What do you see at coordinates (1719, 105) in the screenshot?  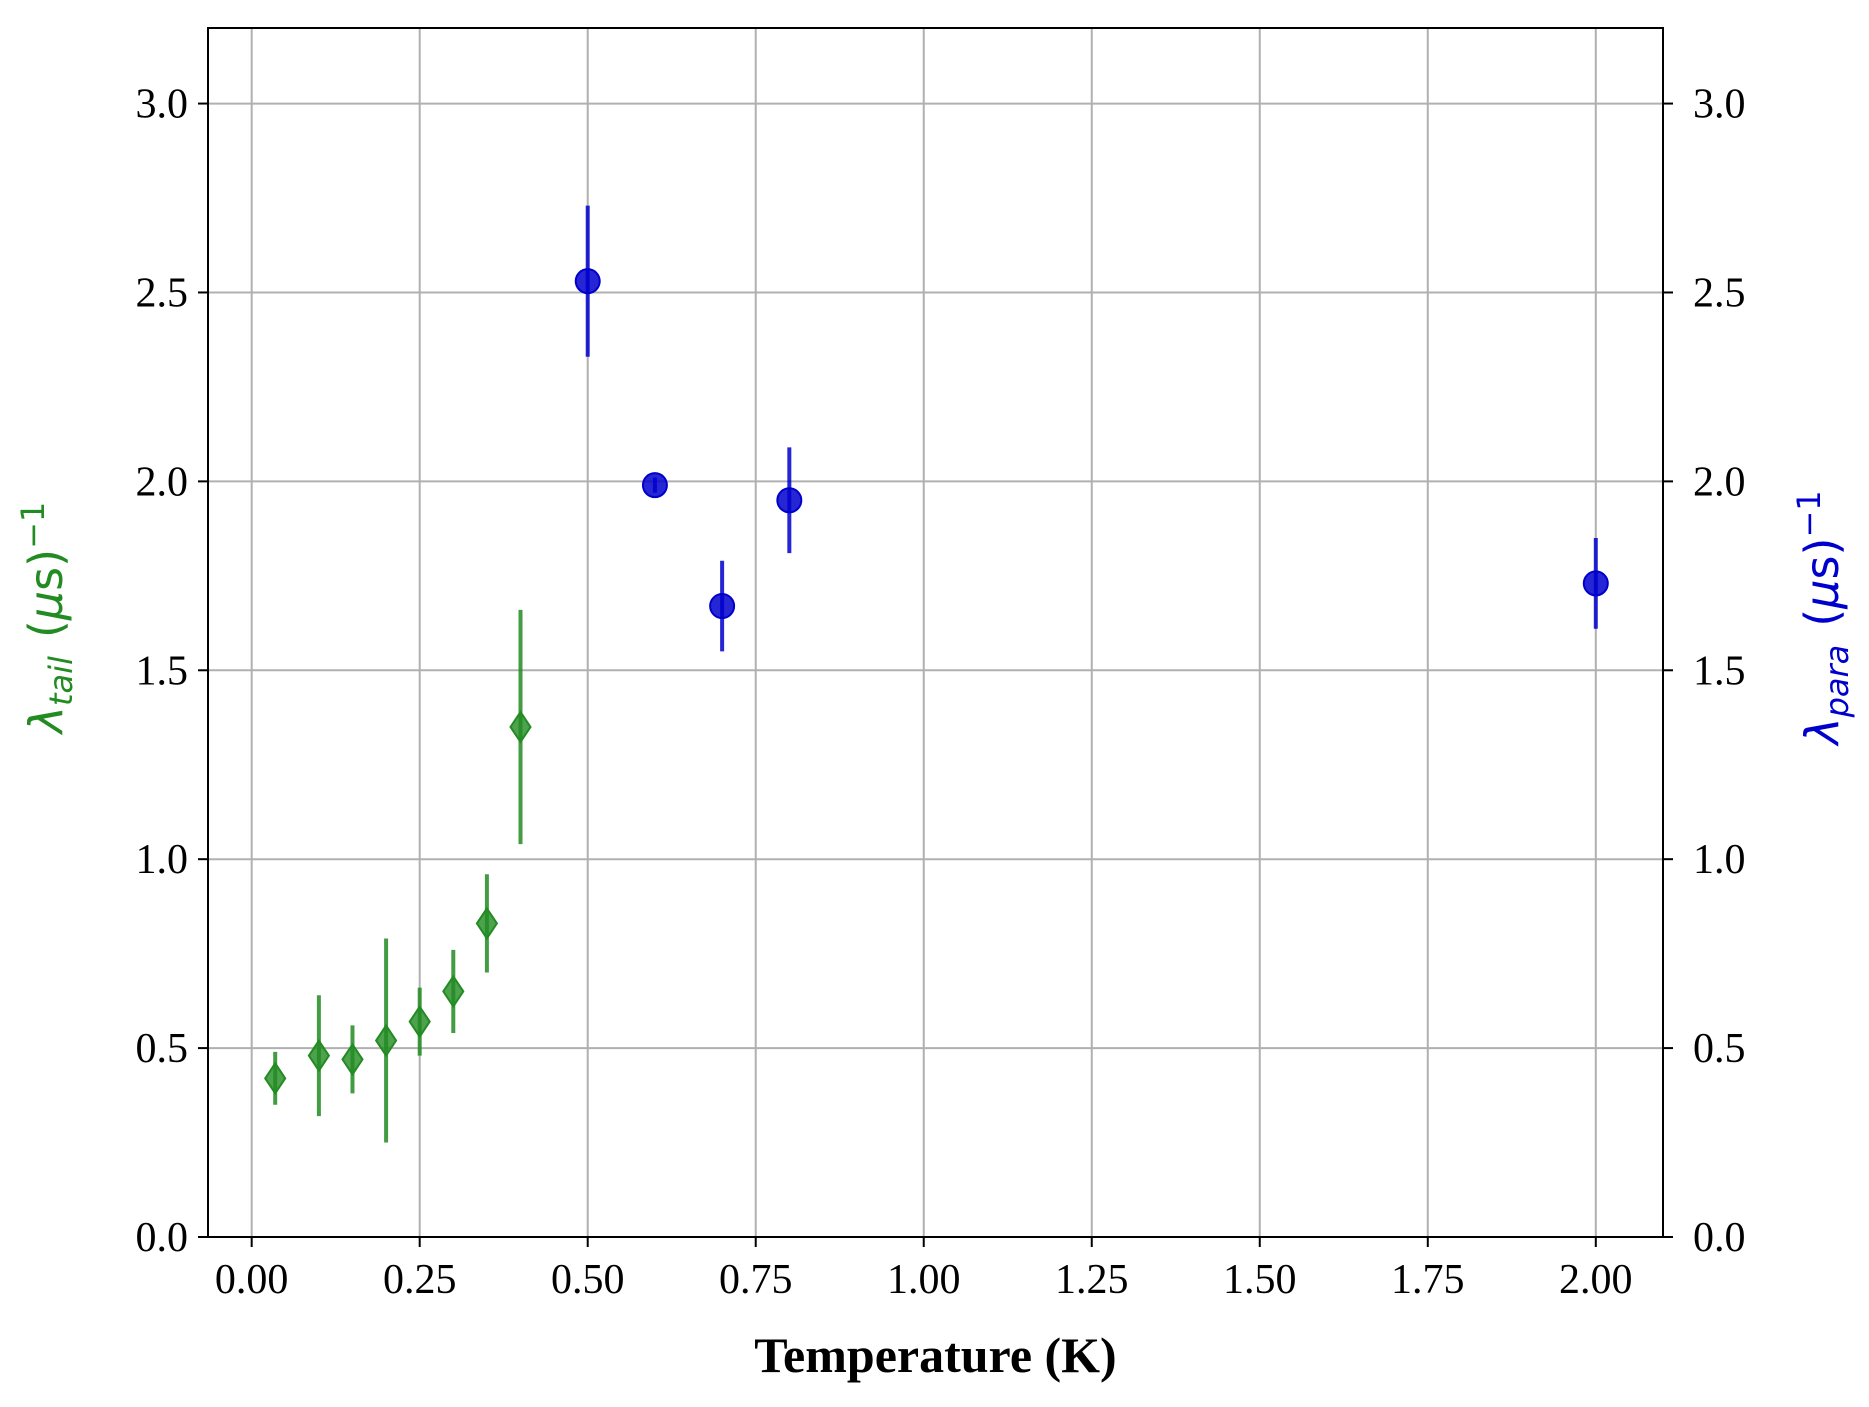 I see `y-right-tick-label: 3.0` at bounding box center [1719, 105].